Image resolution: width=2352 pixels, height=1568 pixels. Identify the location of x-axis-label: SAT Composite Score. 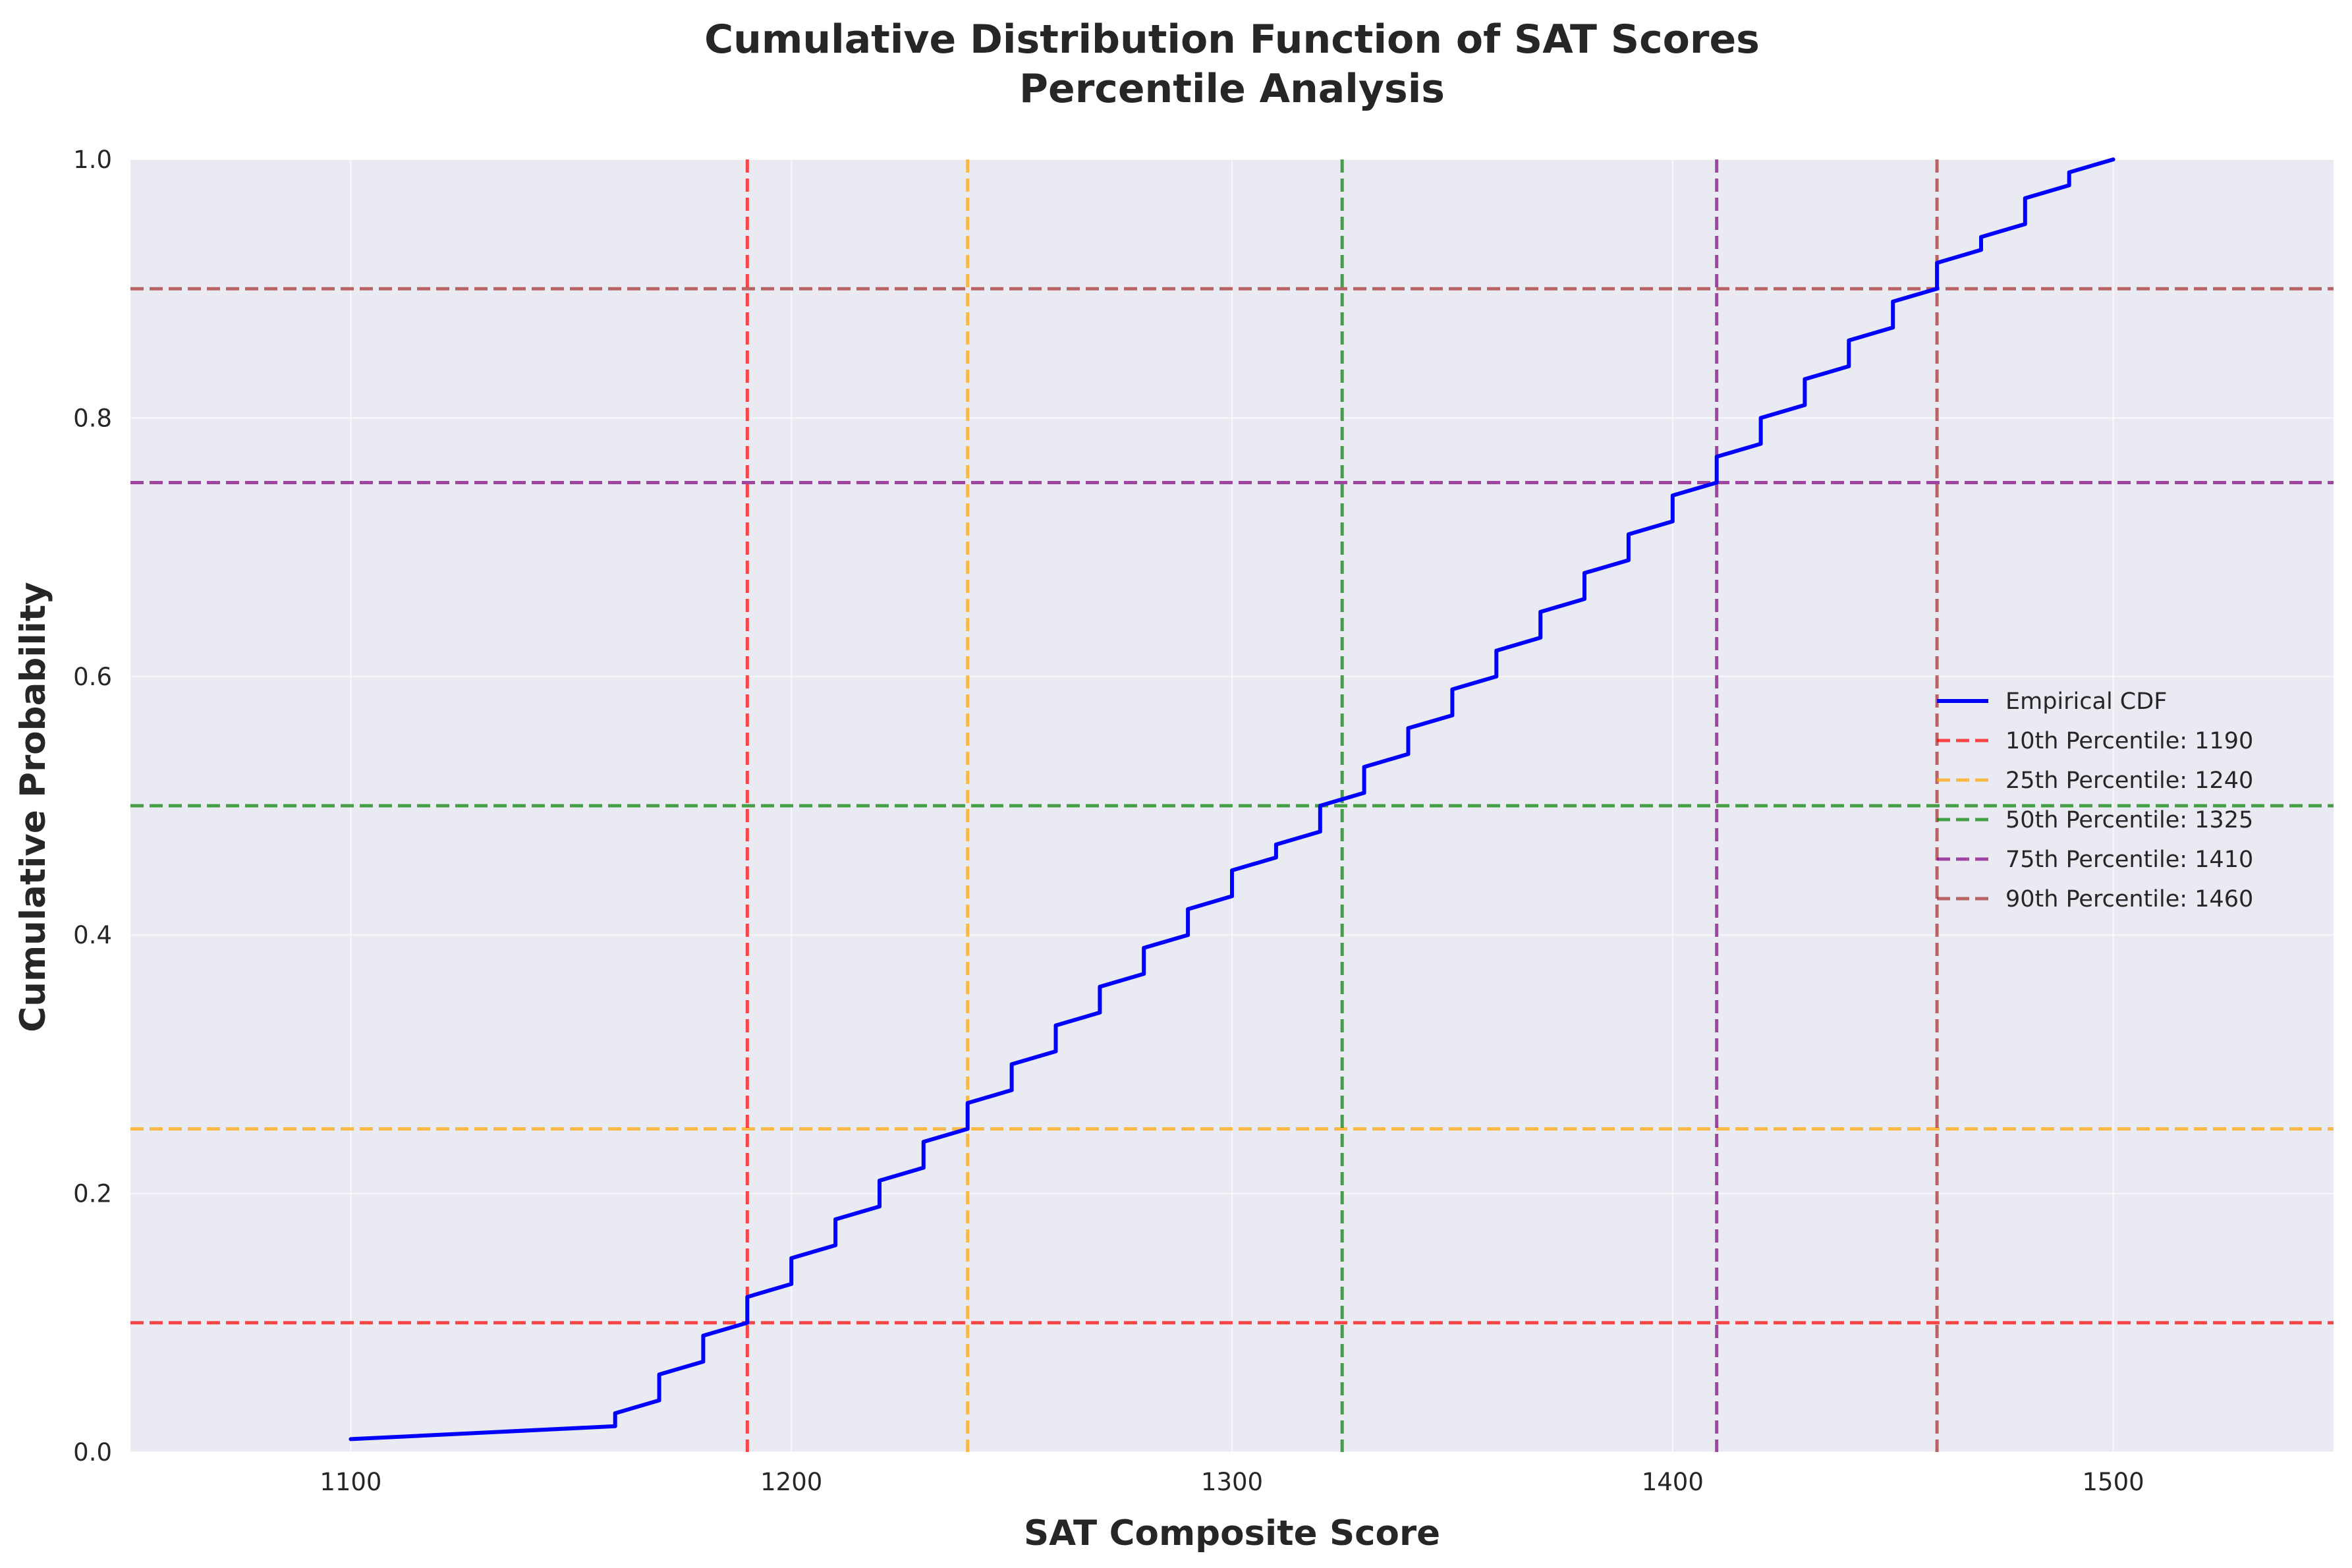
(1232, 1533).